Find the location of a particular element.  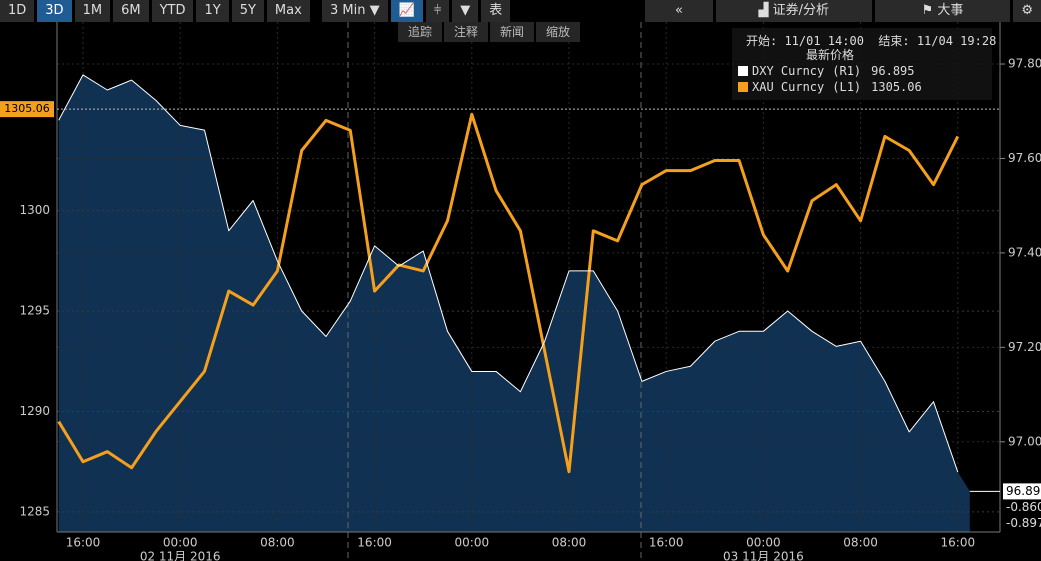

x-date-label: 02 11月 2016 is located at coordinates (180, 555).